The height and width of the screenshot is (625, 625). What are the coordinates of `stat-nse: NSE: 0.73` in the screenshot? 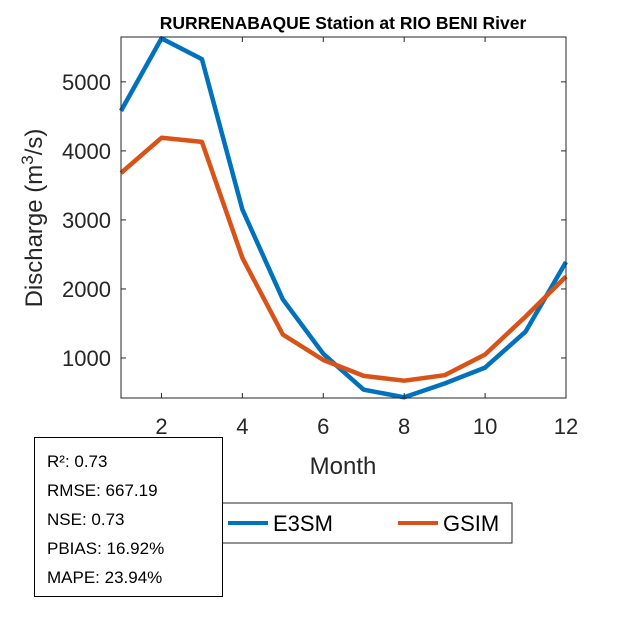 It's located at (86, 519).